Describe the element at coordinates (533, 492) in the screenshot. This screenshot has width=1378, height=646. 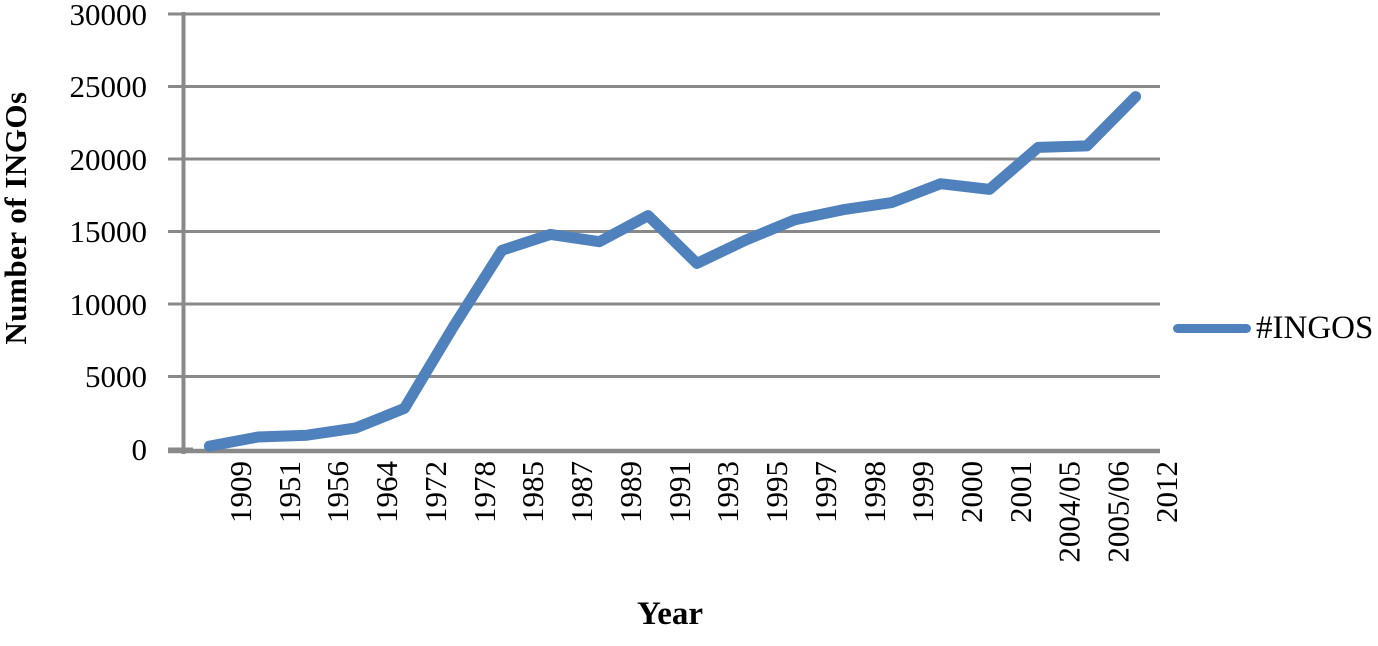
I see `x-tick-label: 1985` at that location.